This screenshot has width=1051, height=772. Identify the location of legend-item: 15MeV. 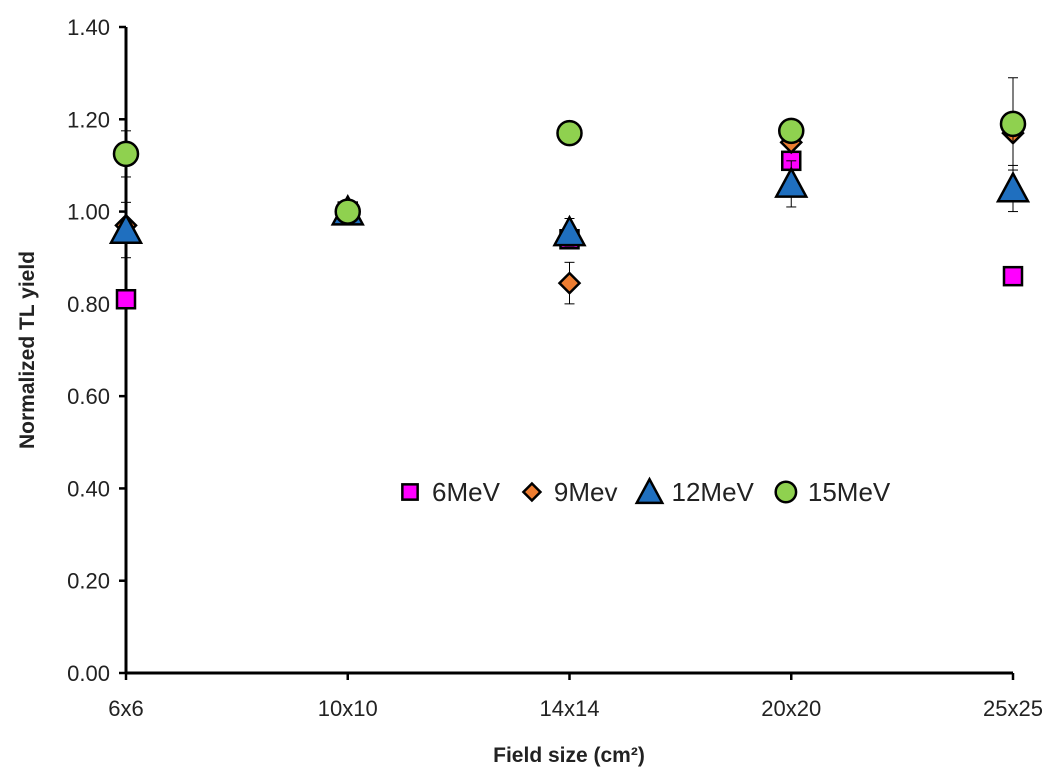
(832, 492).